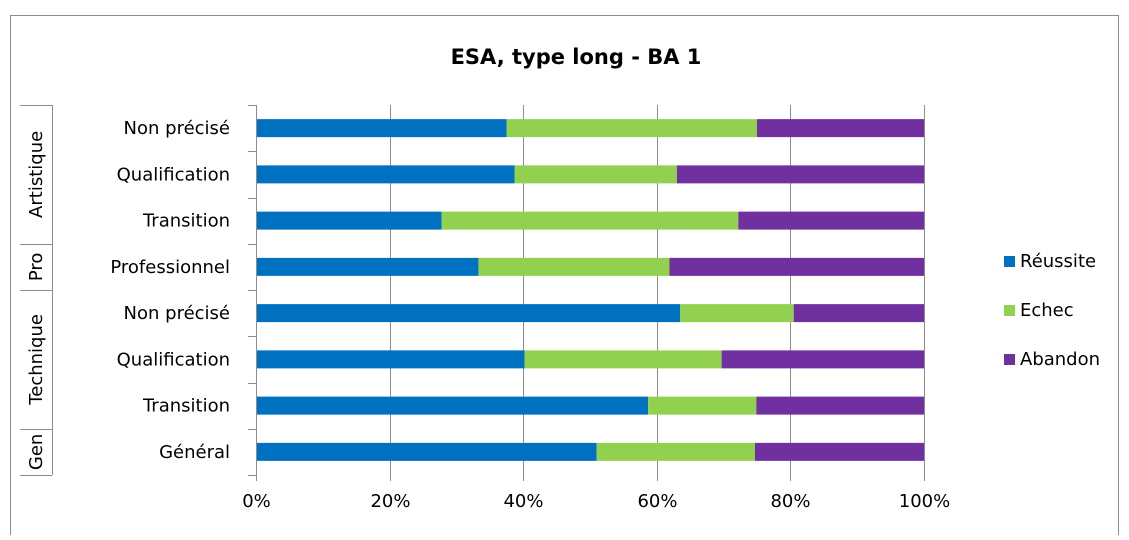 The width and height of the screenshot is (1129, 540). What do you see at coordinates (523, 501) in the screenshot?
I see `x-tick-label: 40%` at bounding box center [523, 501].